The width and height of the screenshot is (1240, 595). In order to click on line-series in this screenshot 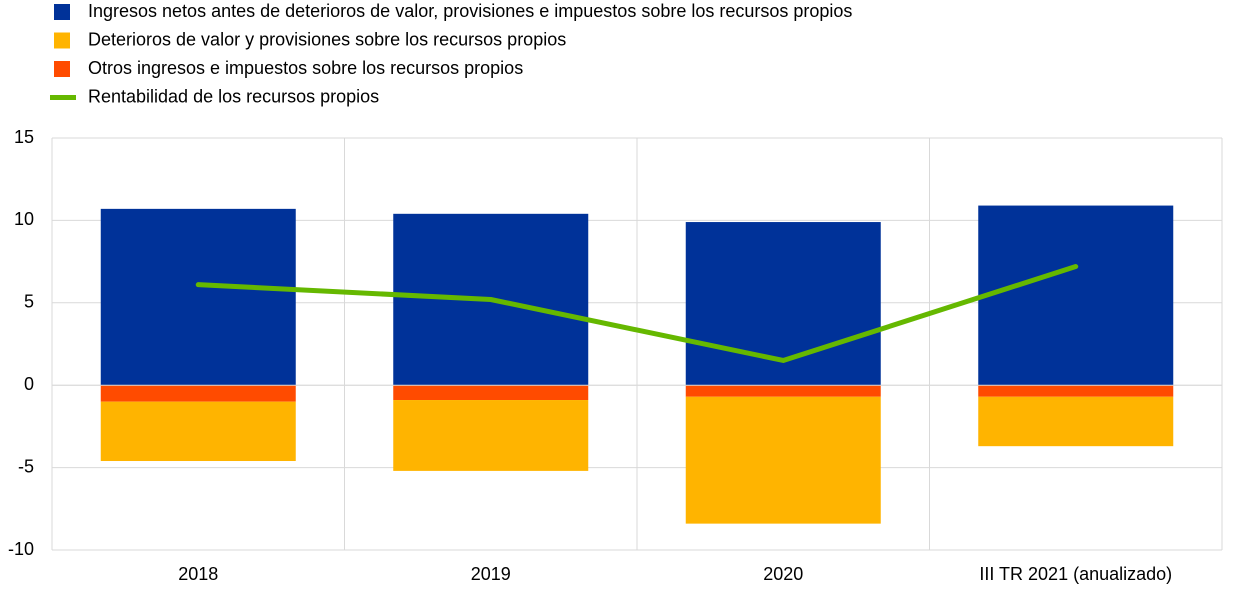, I will do `click(637, 313)`.